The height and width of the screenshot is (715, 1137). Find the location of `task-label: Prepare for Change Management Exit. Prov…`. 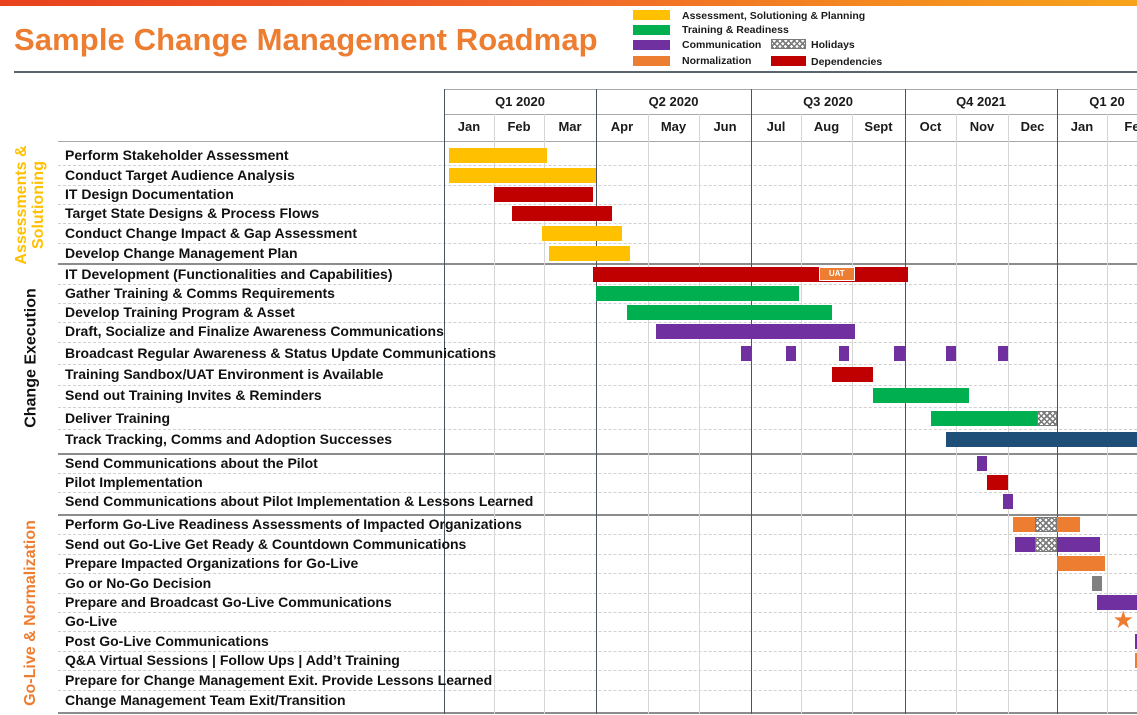

task-label: Prepare for Change Management Exit. Prov… is located at coordinates (279, 680).